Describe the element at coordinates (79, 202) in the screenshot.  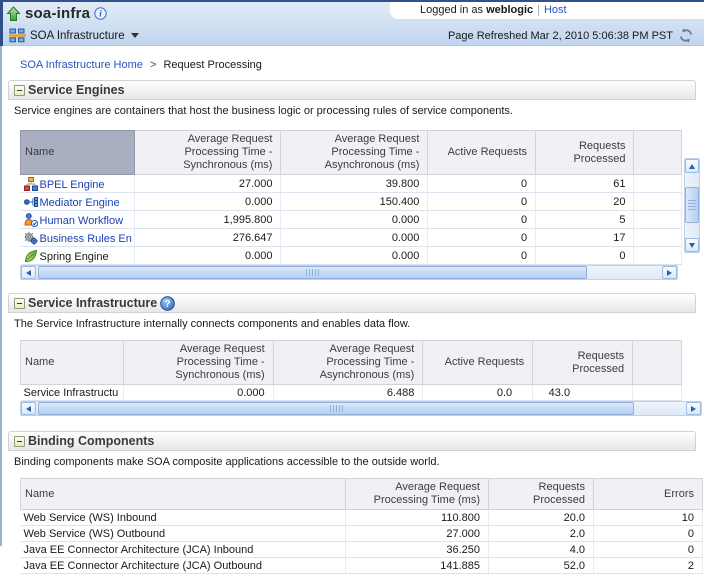
I see `engine-link: Mediator Engine` at that location.